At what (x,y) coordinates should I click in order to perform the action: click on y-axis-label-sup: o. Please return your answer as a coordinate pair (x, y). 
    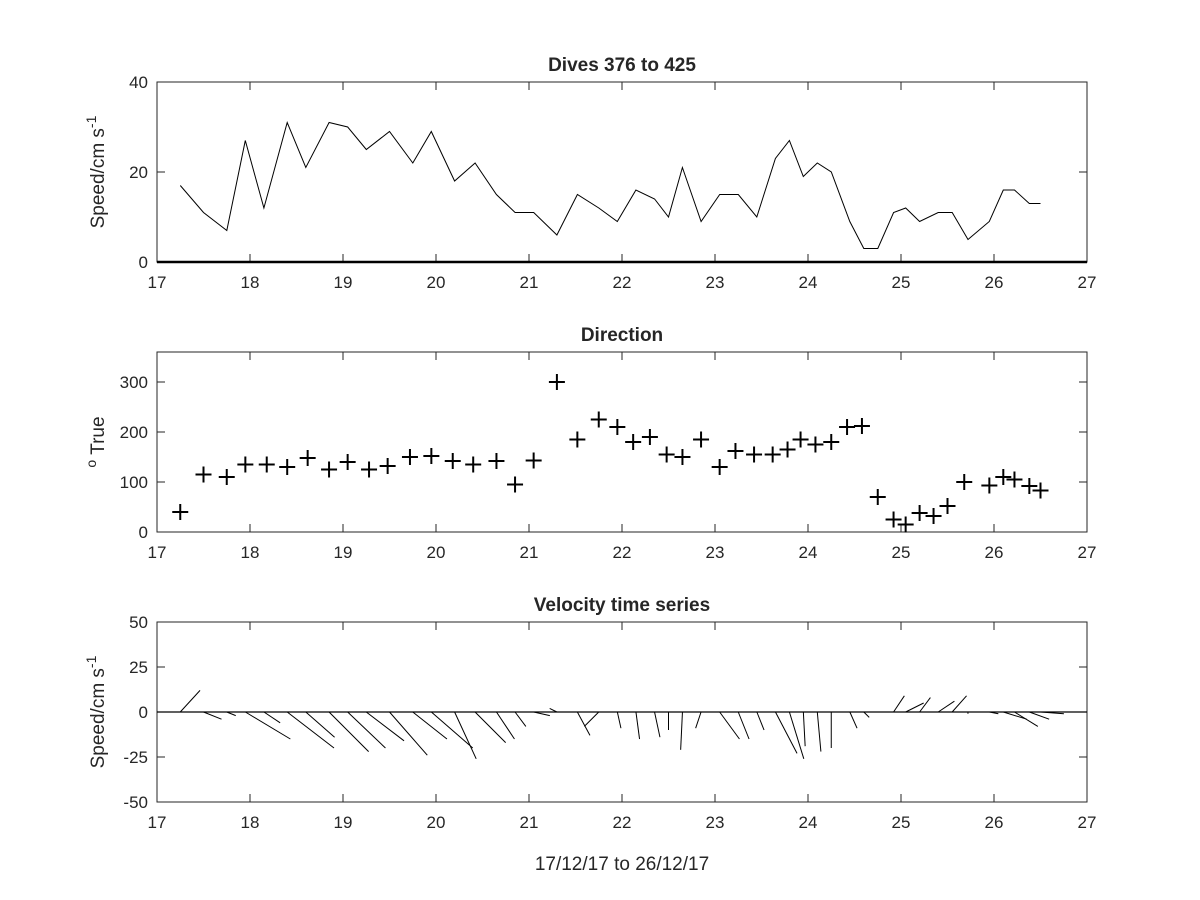
    Looking at the image, I should click on (91, 464).